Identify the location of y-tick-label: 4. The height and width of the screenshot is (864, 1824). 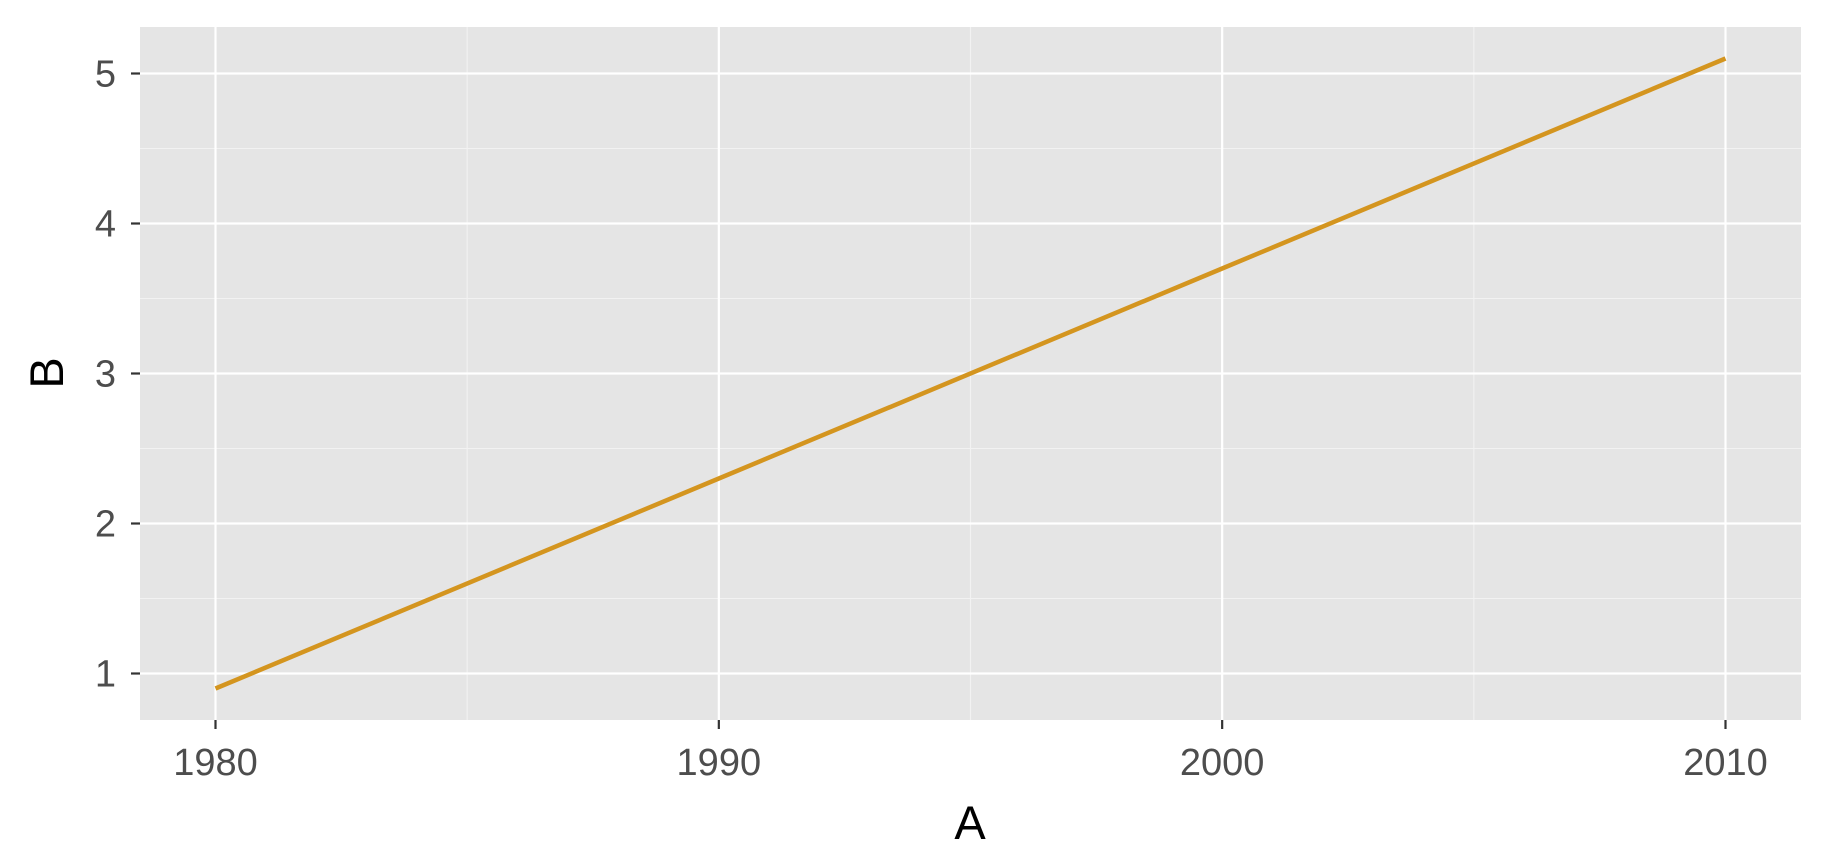
(105, 225).